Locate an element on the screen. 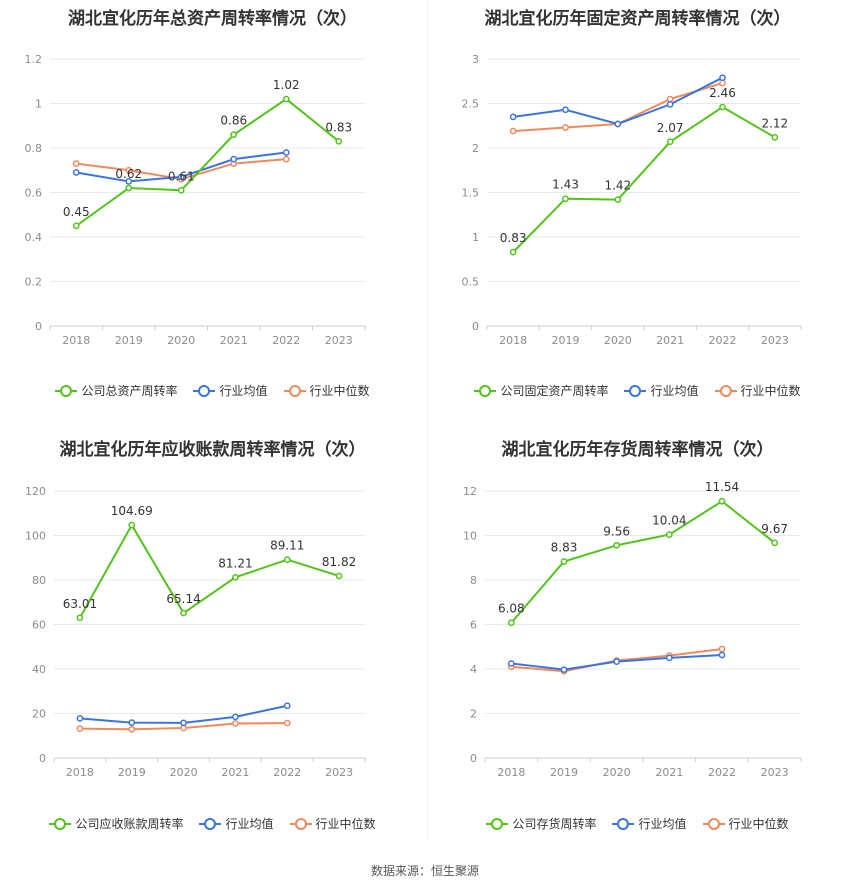  legend-item-1: 公司应收账款周转率 is located at coordinates (116, 823).